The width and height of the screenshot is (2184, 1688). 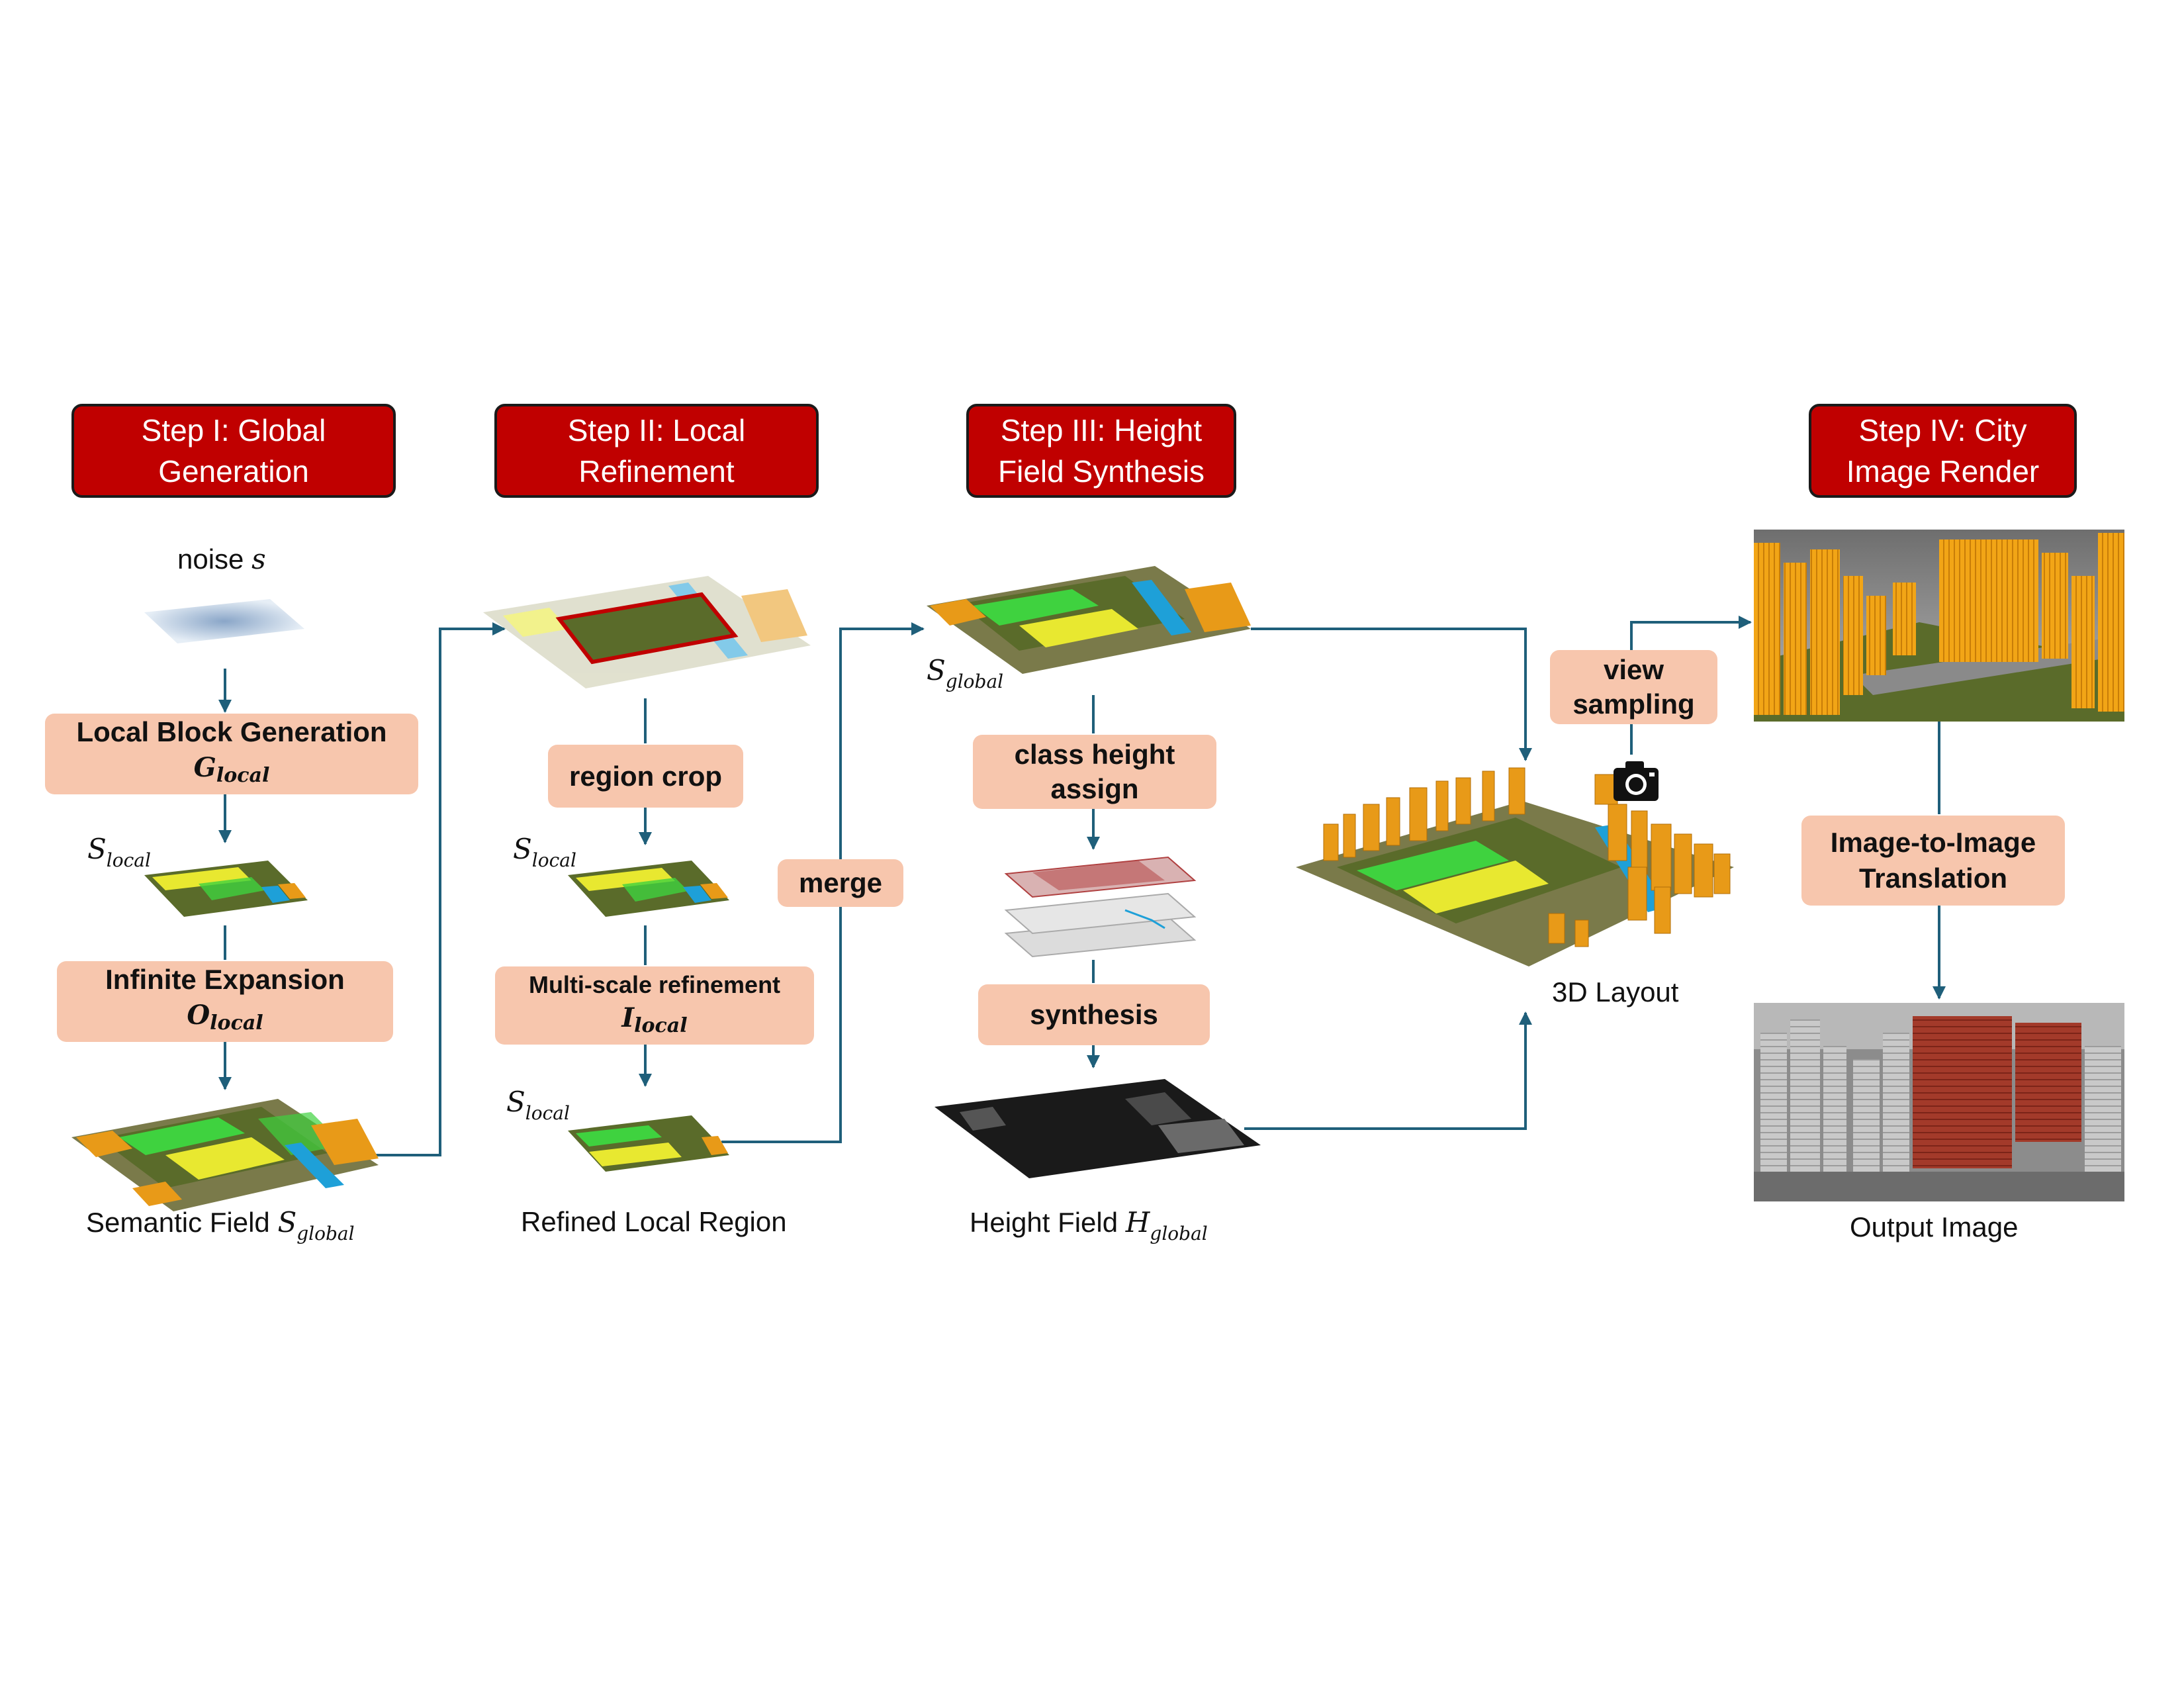 What do you see at coordinates (1939, 1102) in the screenshot?
I see `output-image` at bounding box center [1939, 1102].